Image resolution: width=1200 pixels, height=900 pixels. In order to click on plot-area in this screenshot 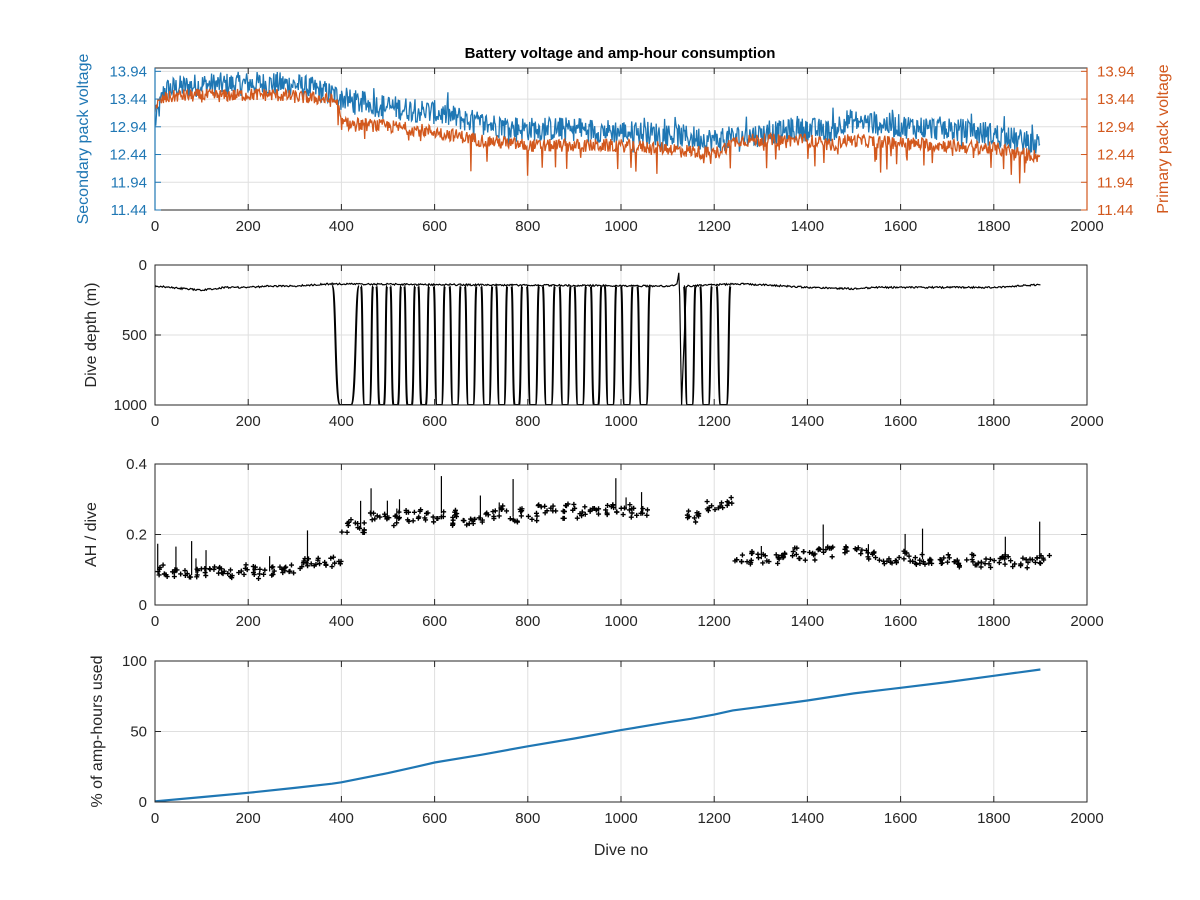, I will do `click(598, 127)`.